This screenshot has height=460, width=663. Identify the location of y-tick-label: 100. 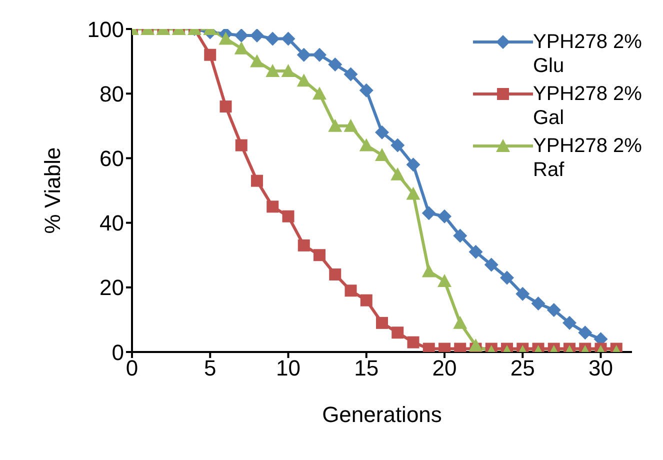
(105, 29).